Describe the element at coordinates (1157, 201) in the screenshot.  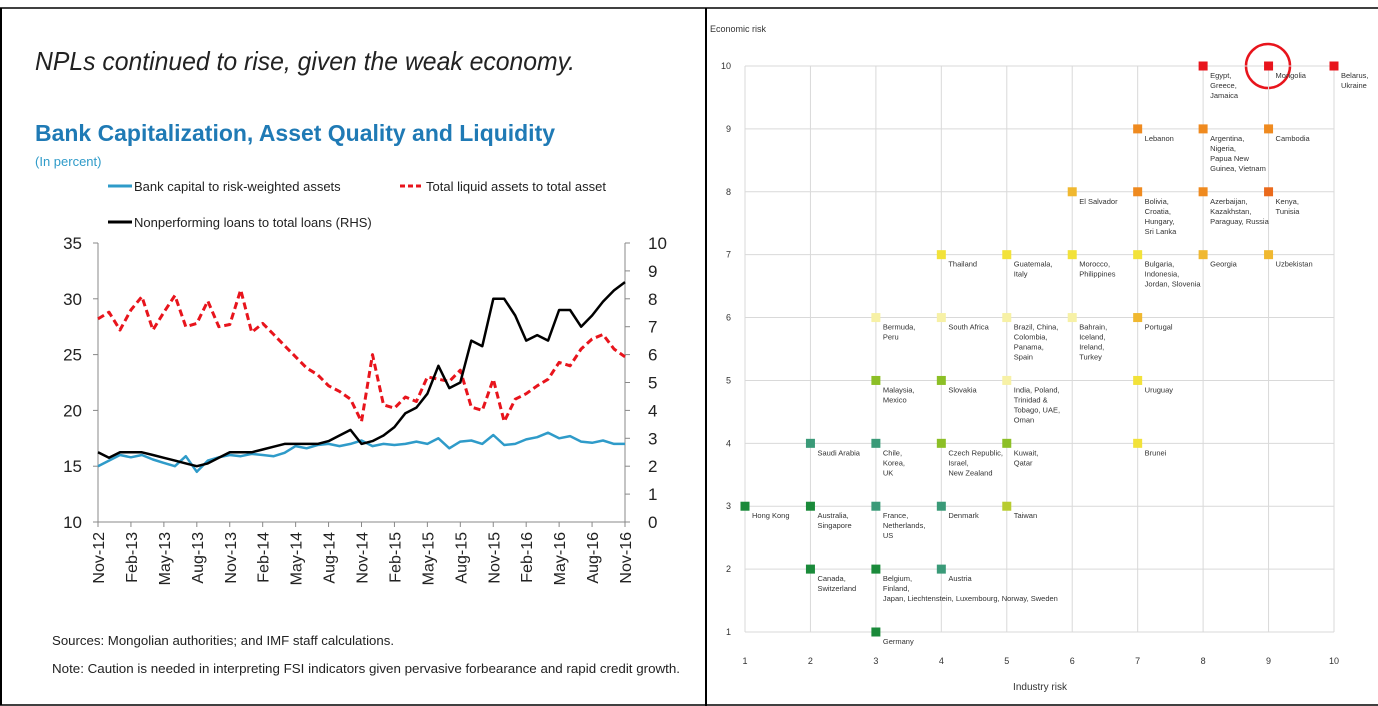
I see `point-label-line: Bolivia,` at that location.